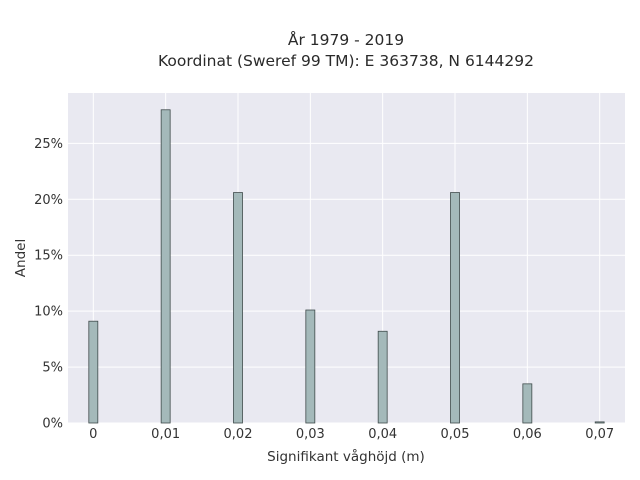 This screenshot has width=640, height=480. I want to click on x-tick-label: 0, so click(93, 434).